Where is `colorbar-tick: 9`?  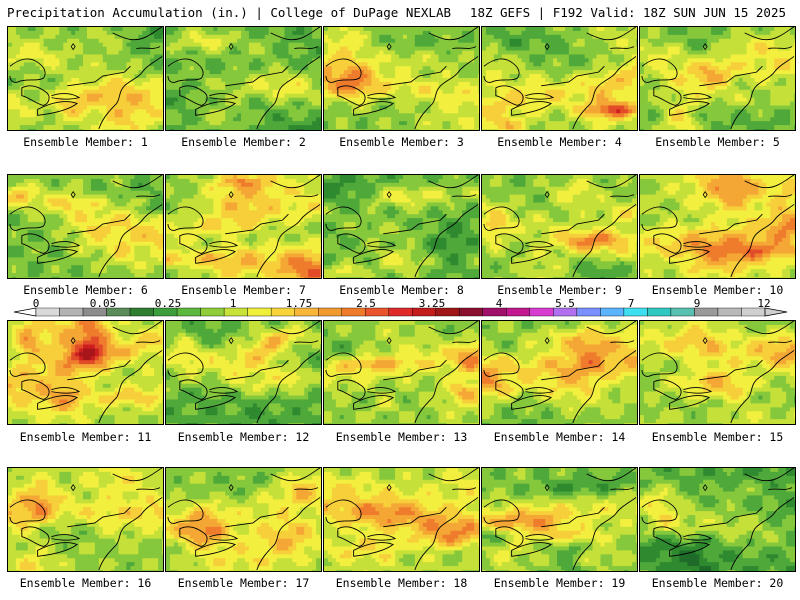
colorbar-tick: 9 is located at coordinates (697, 303).